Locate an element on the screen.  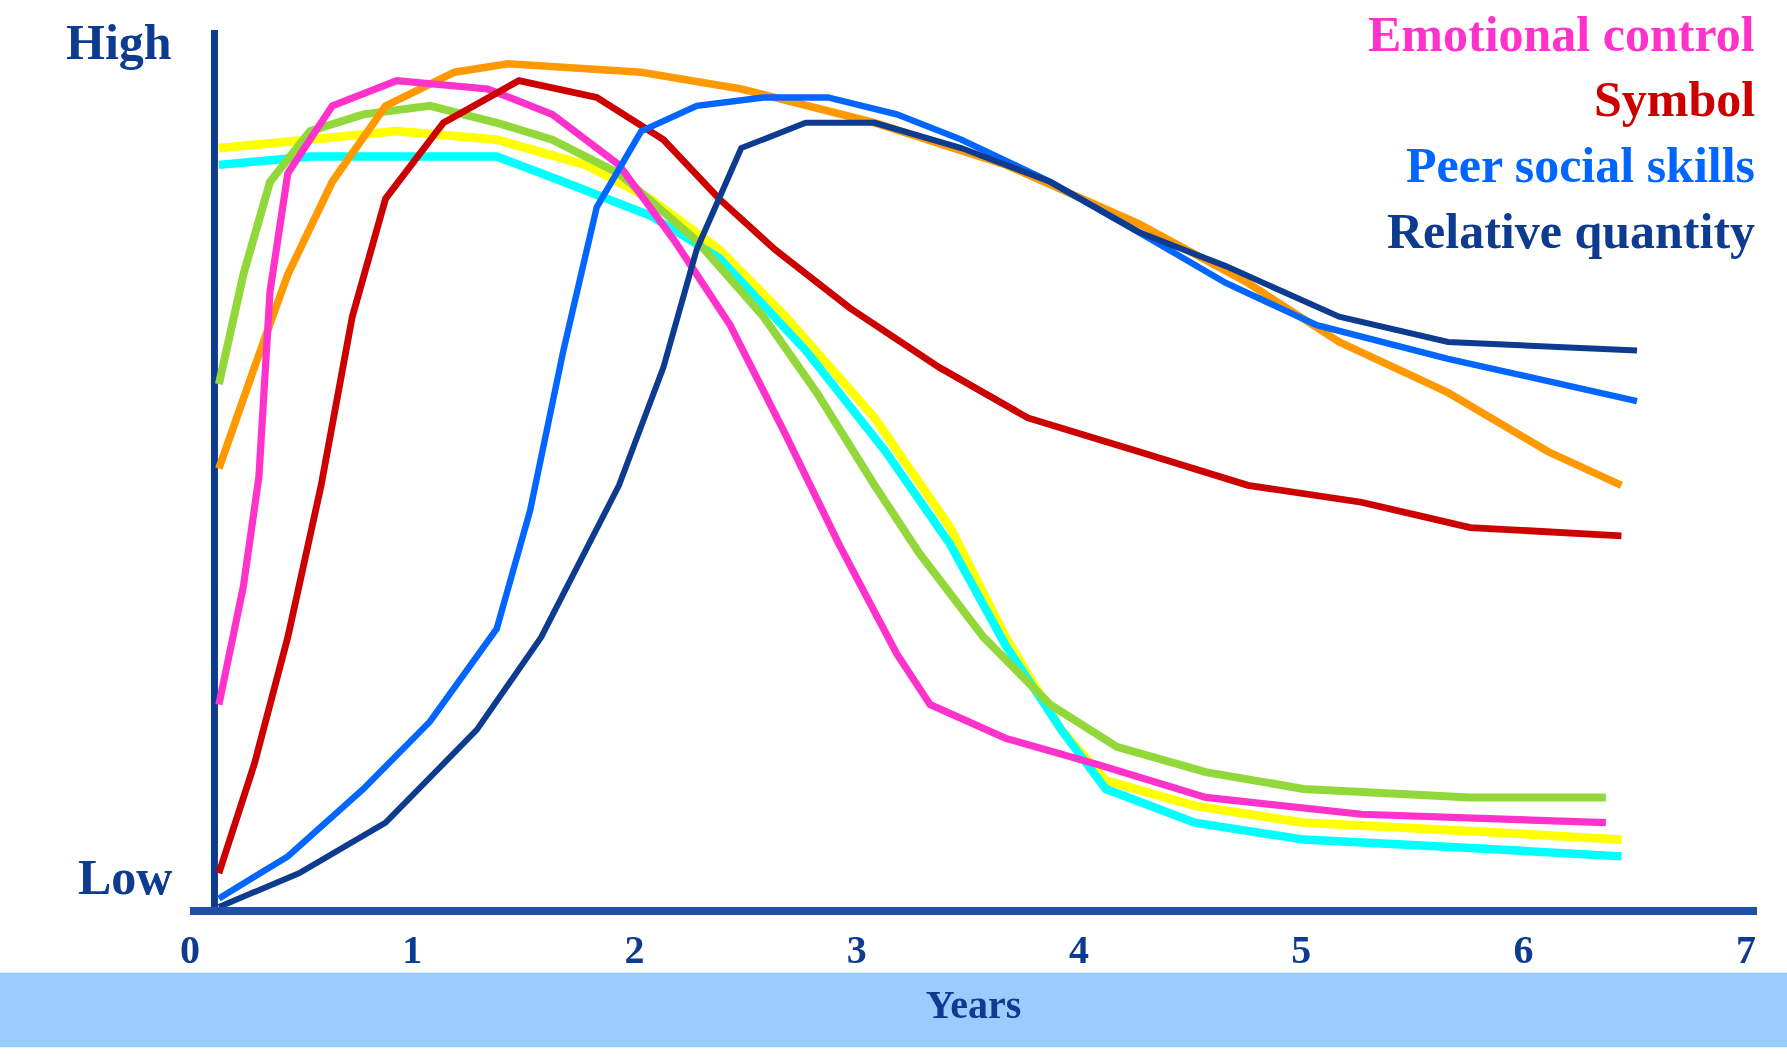
x-tick-label: 5 is located at coordinates (1301, 949).